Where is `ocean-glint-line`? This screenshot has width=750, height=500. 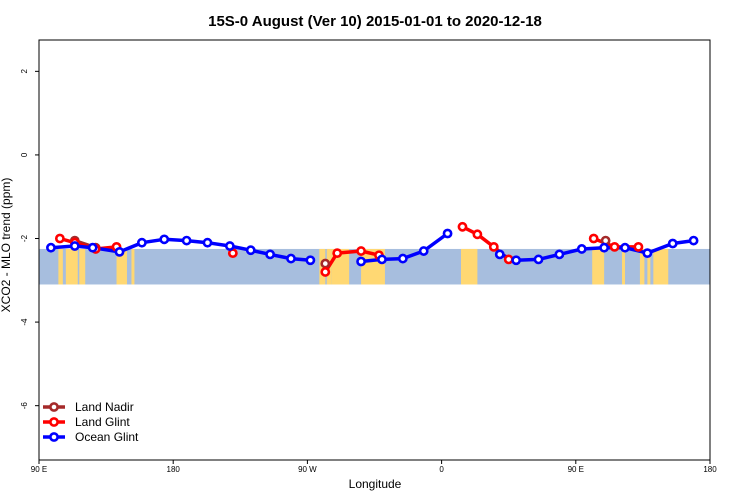 ocean-glint-line is located at coordinates (596, 250).